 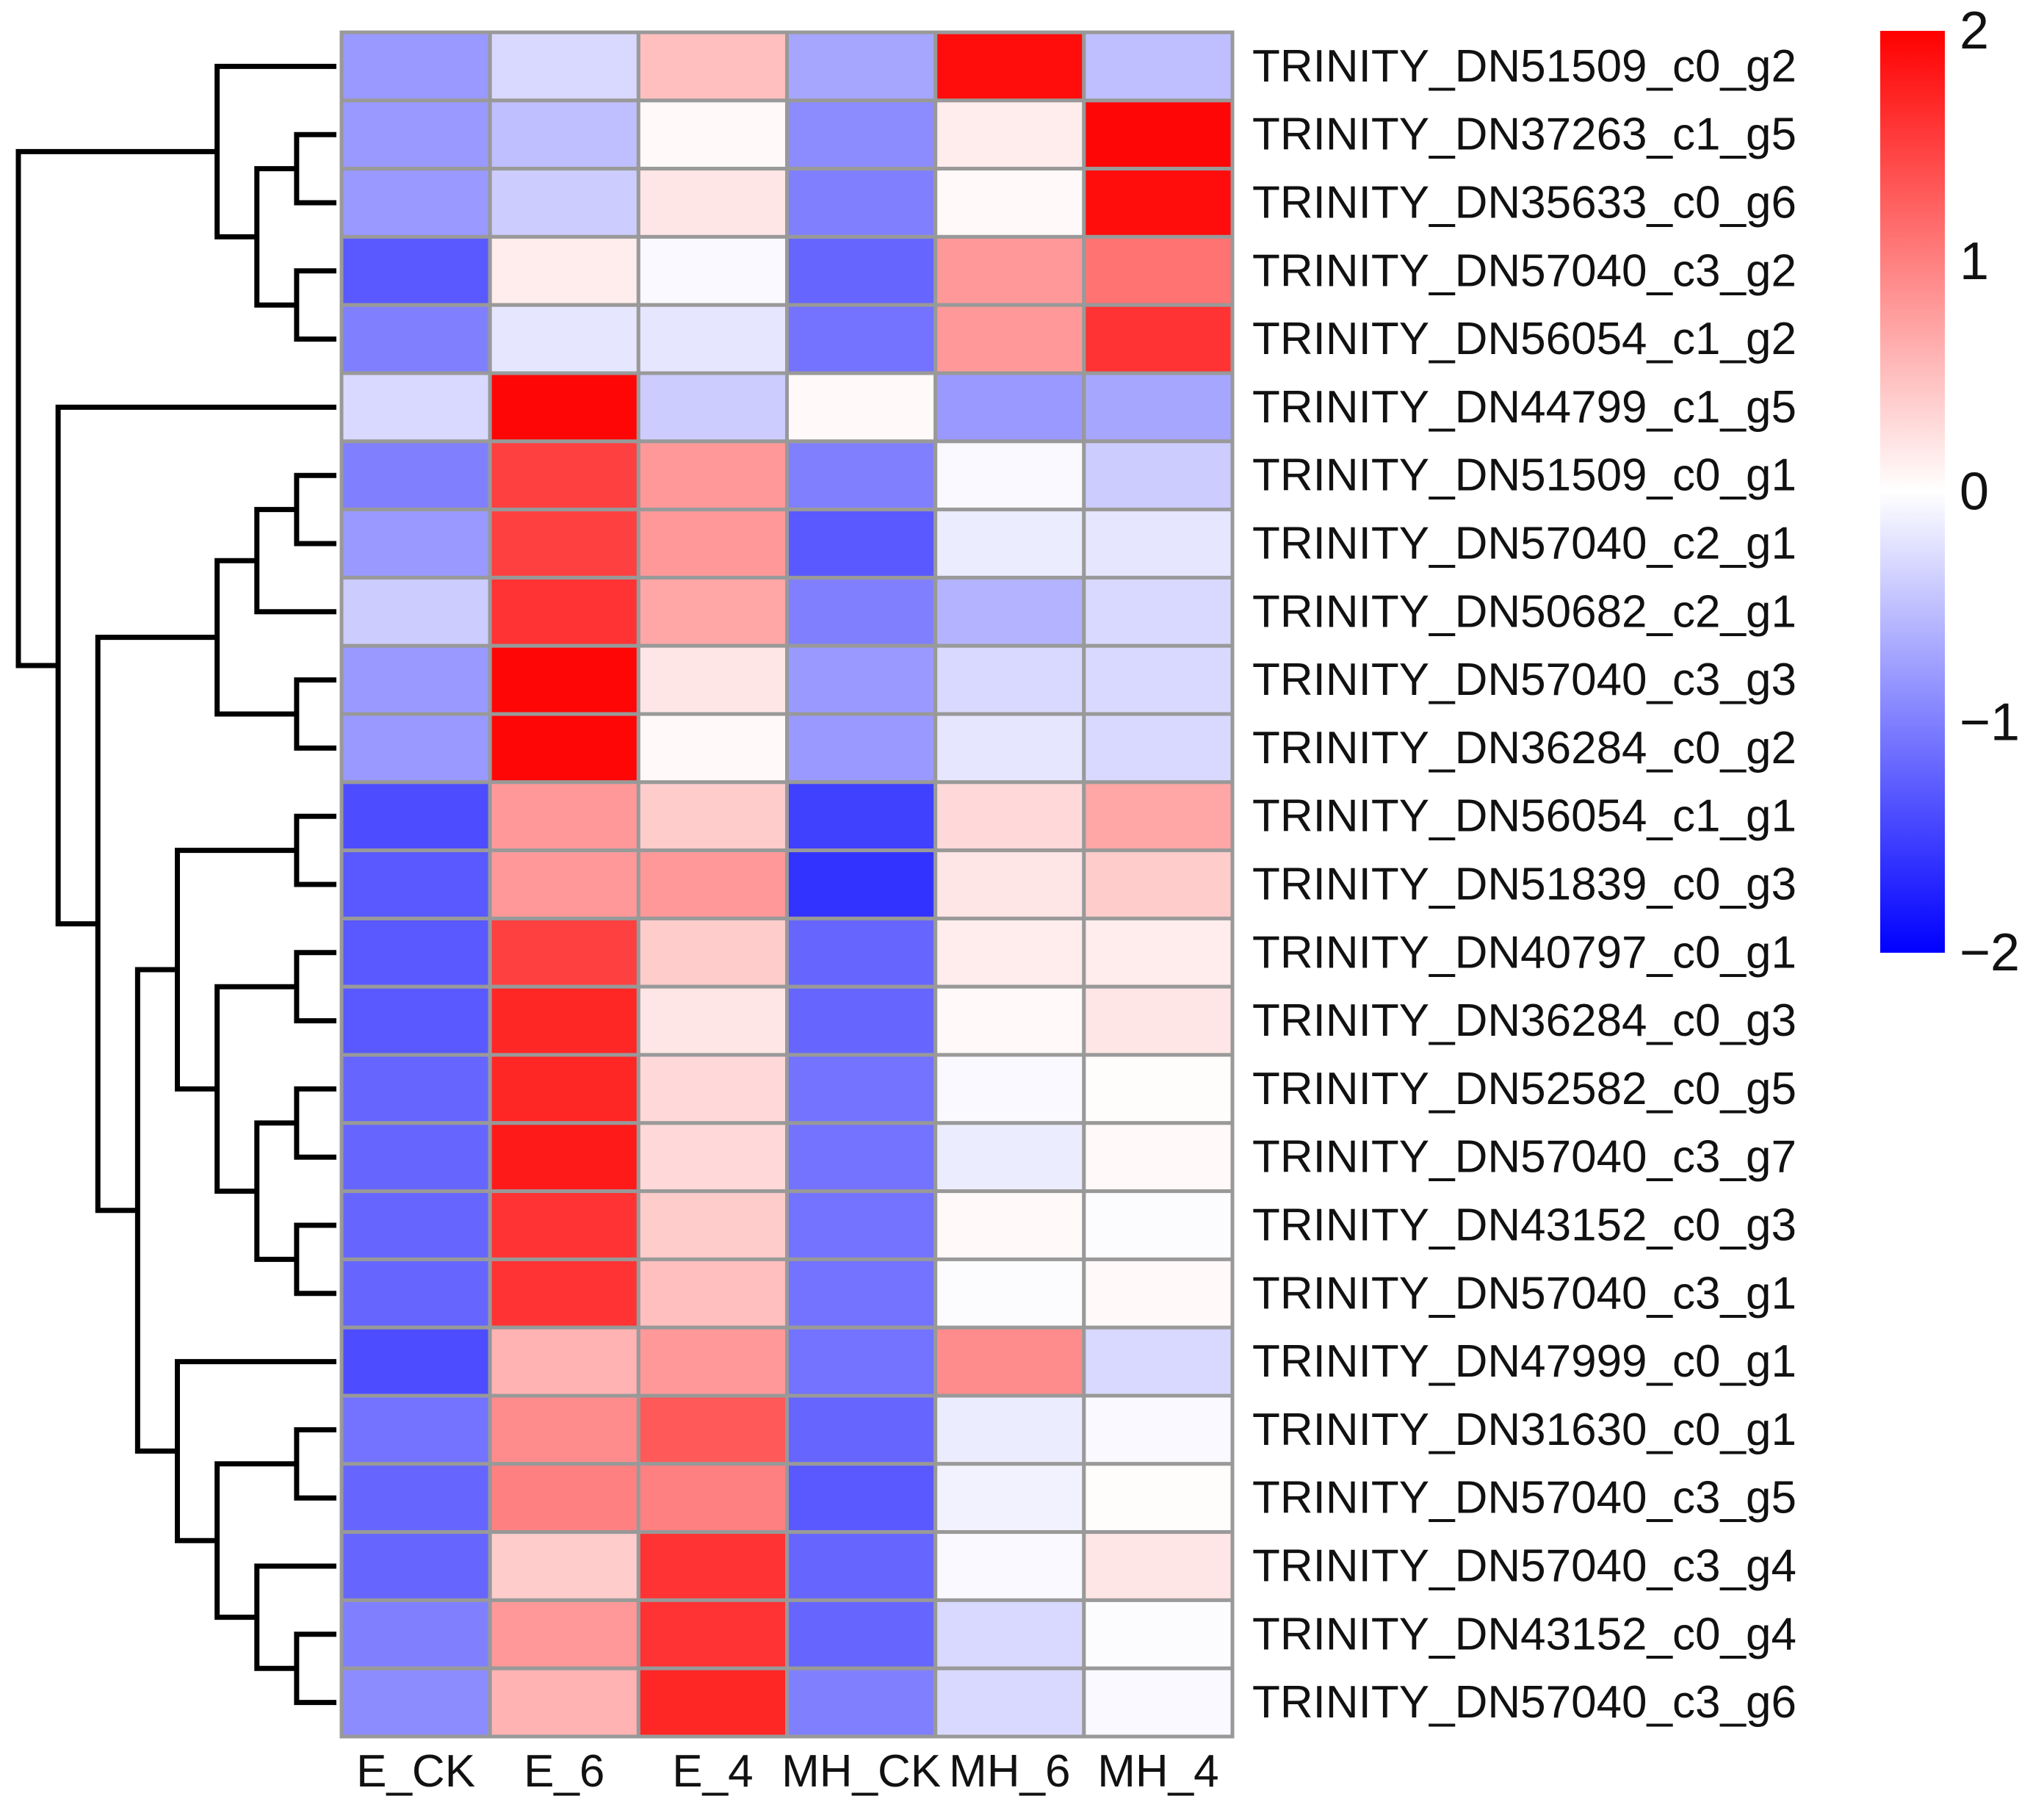 What do you see at coordinates (1524, 203) in the screenshot?
I see `row-label: TRINITY_DN35633_c0_g6` at bounding box center [1524, 203].